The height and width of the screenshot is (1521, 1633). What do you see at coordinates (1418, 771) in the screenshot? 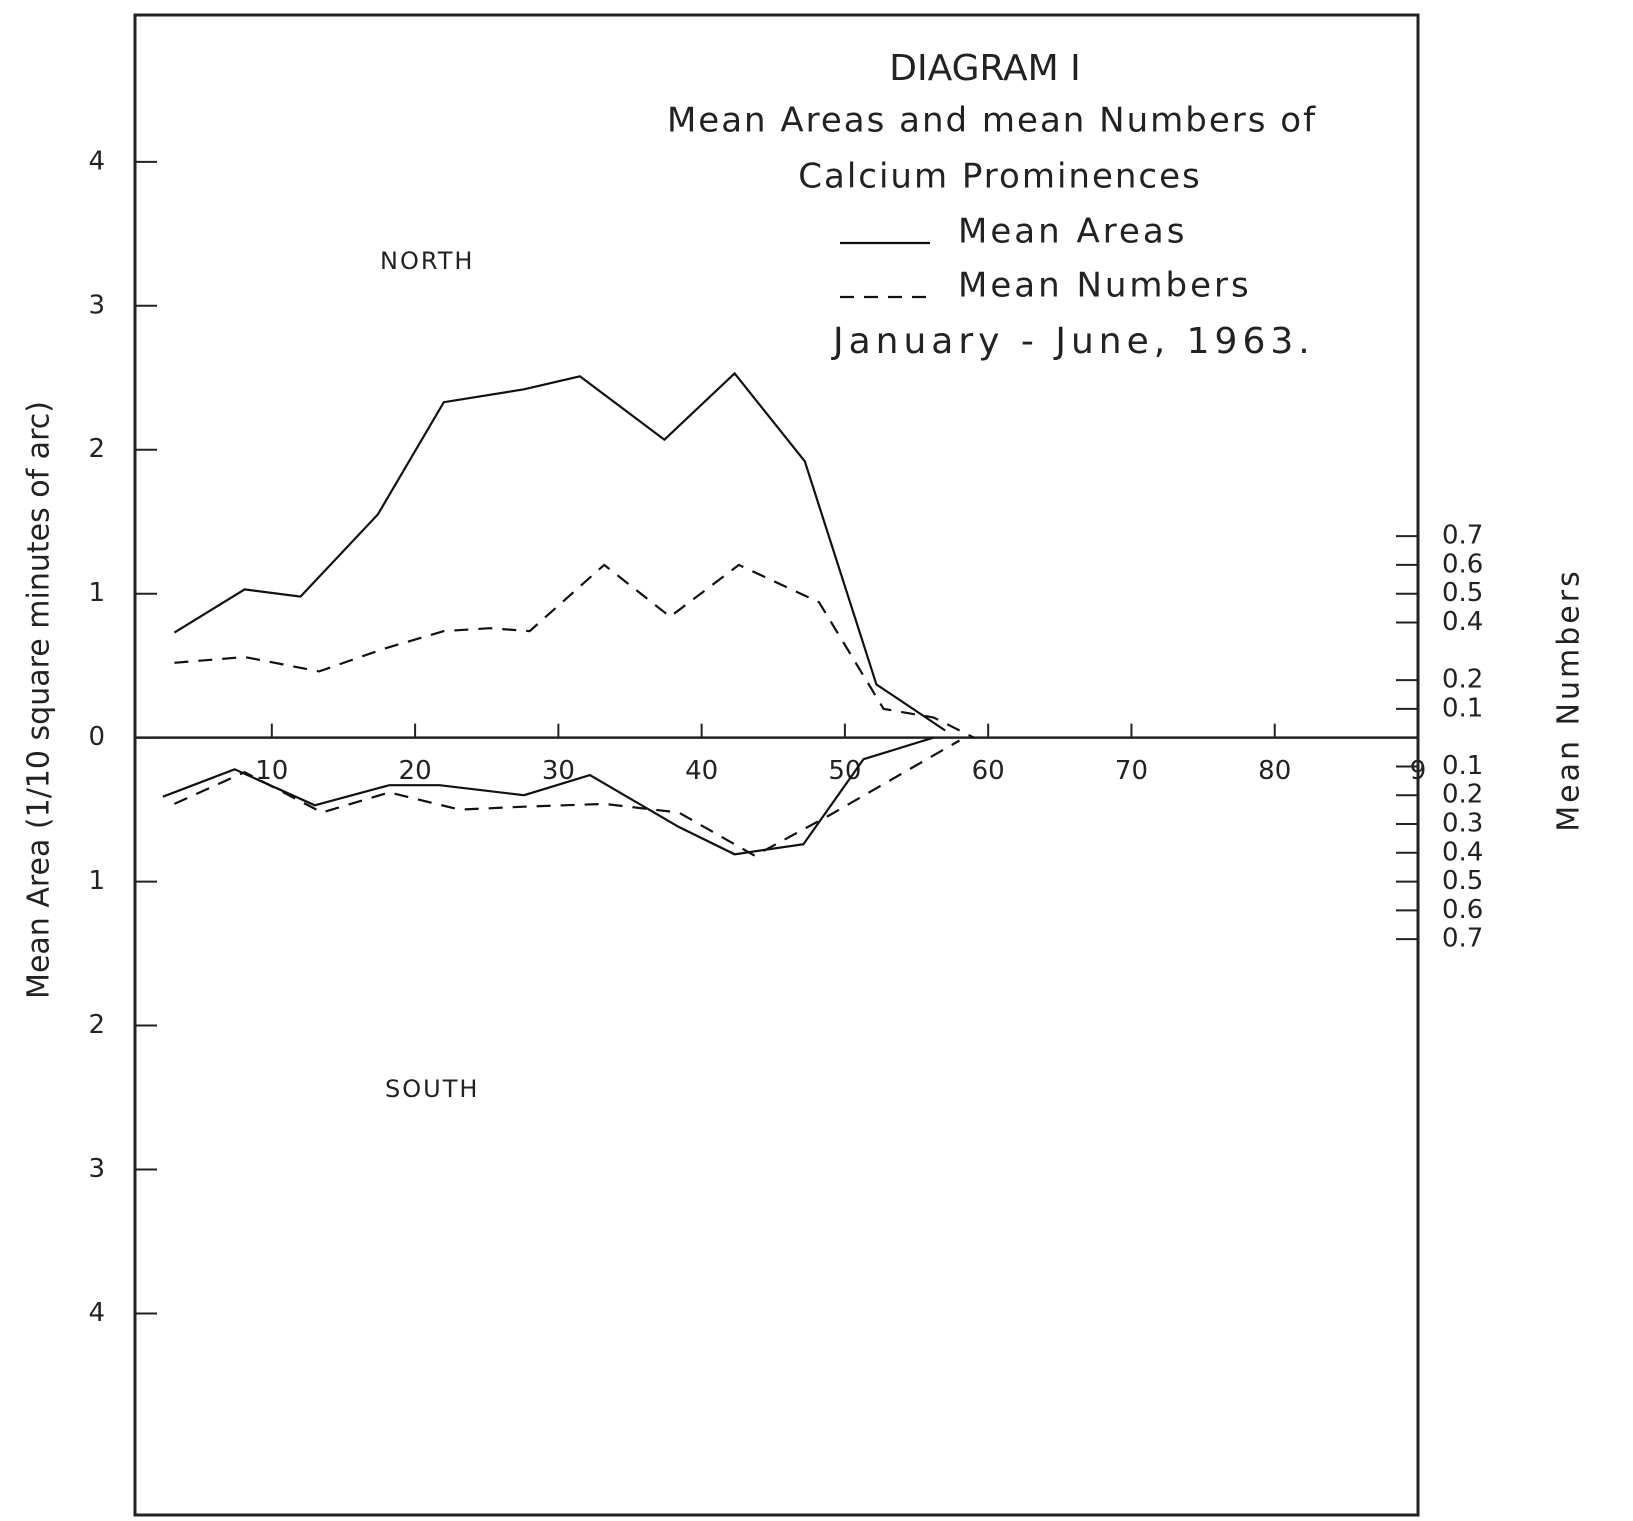
I see `x-tick-label: 9` at bounding box center [1418, 771].